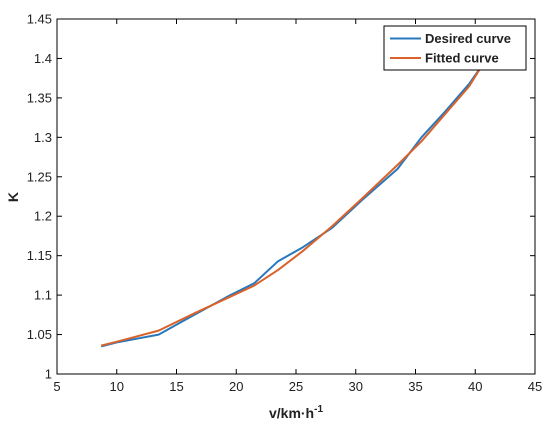 This screenshot has height=427, width=554. Describe the element at coordinates (356, 386) in the screenshot. I see `x-tick-label: 30` at that location.